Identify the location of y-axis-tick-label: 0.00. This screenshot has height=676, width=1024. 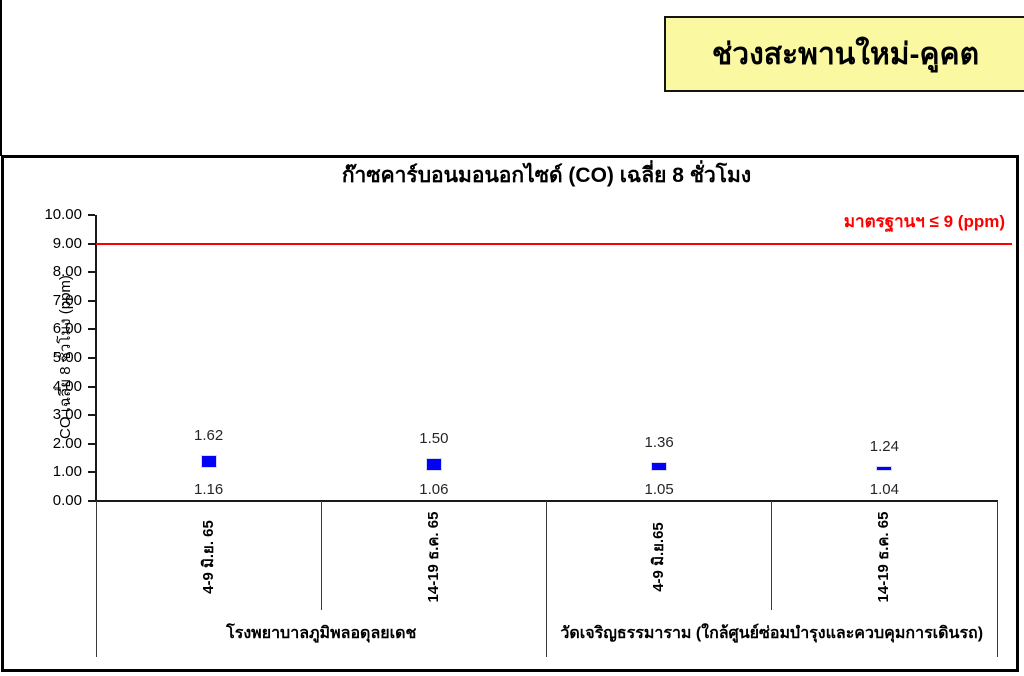
(67, 500).